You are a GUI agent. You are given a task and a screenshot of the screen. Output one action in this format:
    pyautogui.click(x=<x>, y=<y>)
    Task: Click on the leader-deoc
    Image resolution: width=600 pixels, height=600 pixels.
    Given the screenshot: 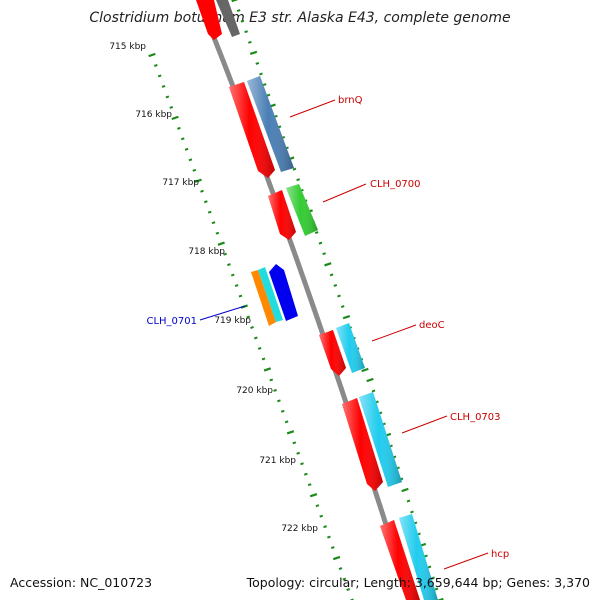 What is the action you would take?
    pyautogui.click(x=394, y=333)
    